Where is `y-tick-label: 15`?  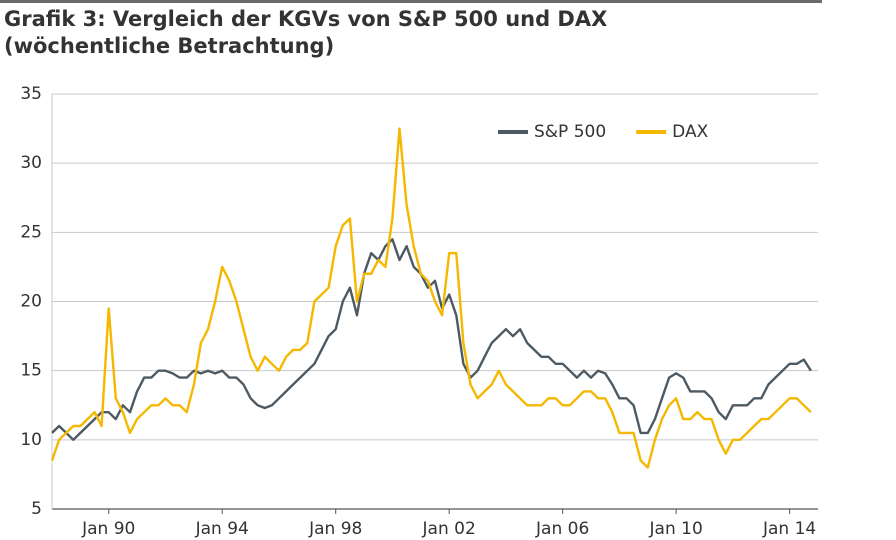 y-tick-label: 15 is located at coordinates (31, 371).